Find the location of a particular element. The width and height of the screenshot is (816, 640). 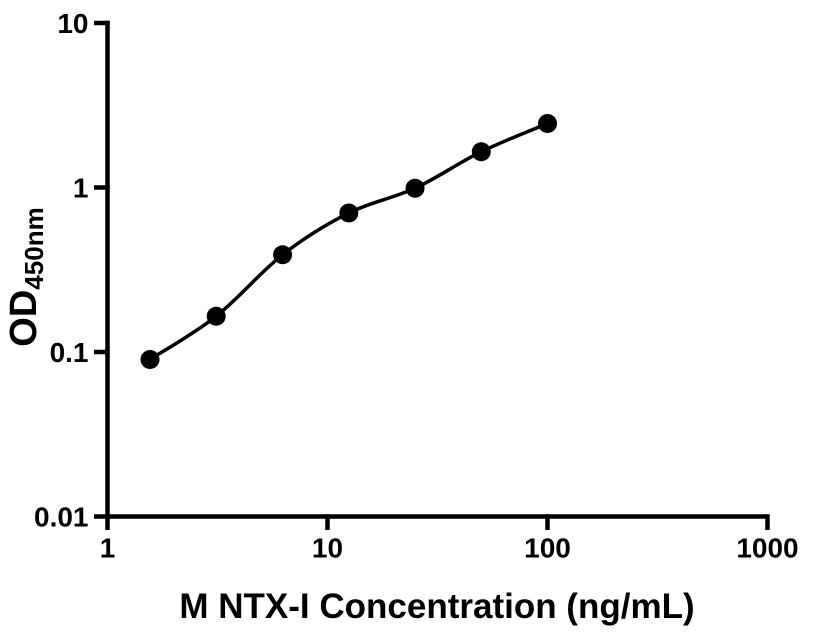

x-tick-label: 100 is located at coordinates (547, 548).